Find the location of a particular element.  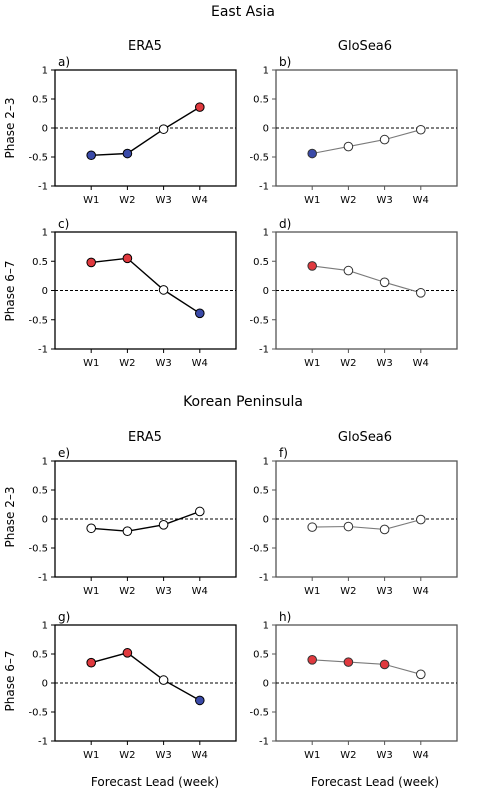

column-title-era5-bottom: ERA5 is located at coordinates (145, 437).